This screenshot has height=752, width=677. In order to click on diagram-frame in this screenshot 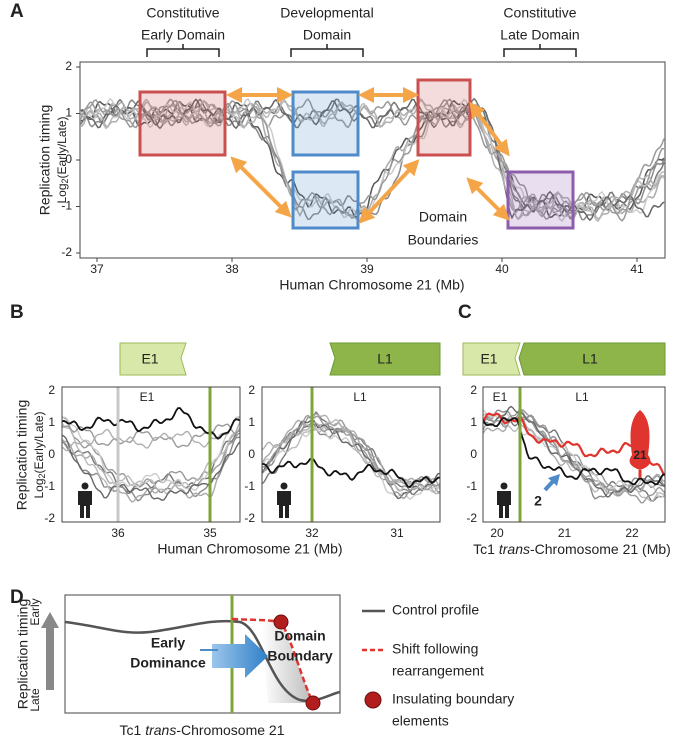, I will do `click(202, 654)`.